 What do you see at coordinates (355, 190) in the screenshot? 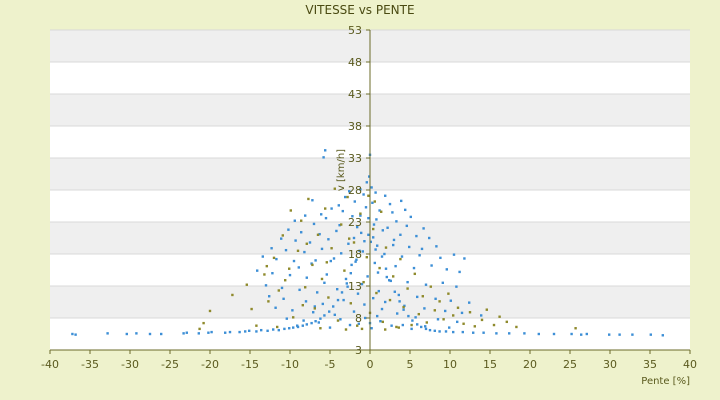
I see `y-tick-label: 28` at bounding box center [355, 190].